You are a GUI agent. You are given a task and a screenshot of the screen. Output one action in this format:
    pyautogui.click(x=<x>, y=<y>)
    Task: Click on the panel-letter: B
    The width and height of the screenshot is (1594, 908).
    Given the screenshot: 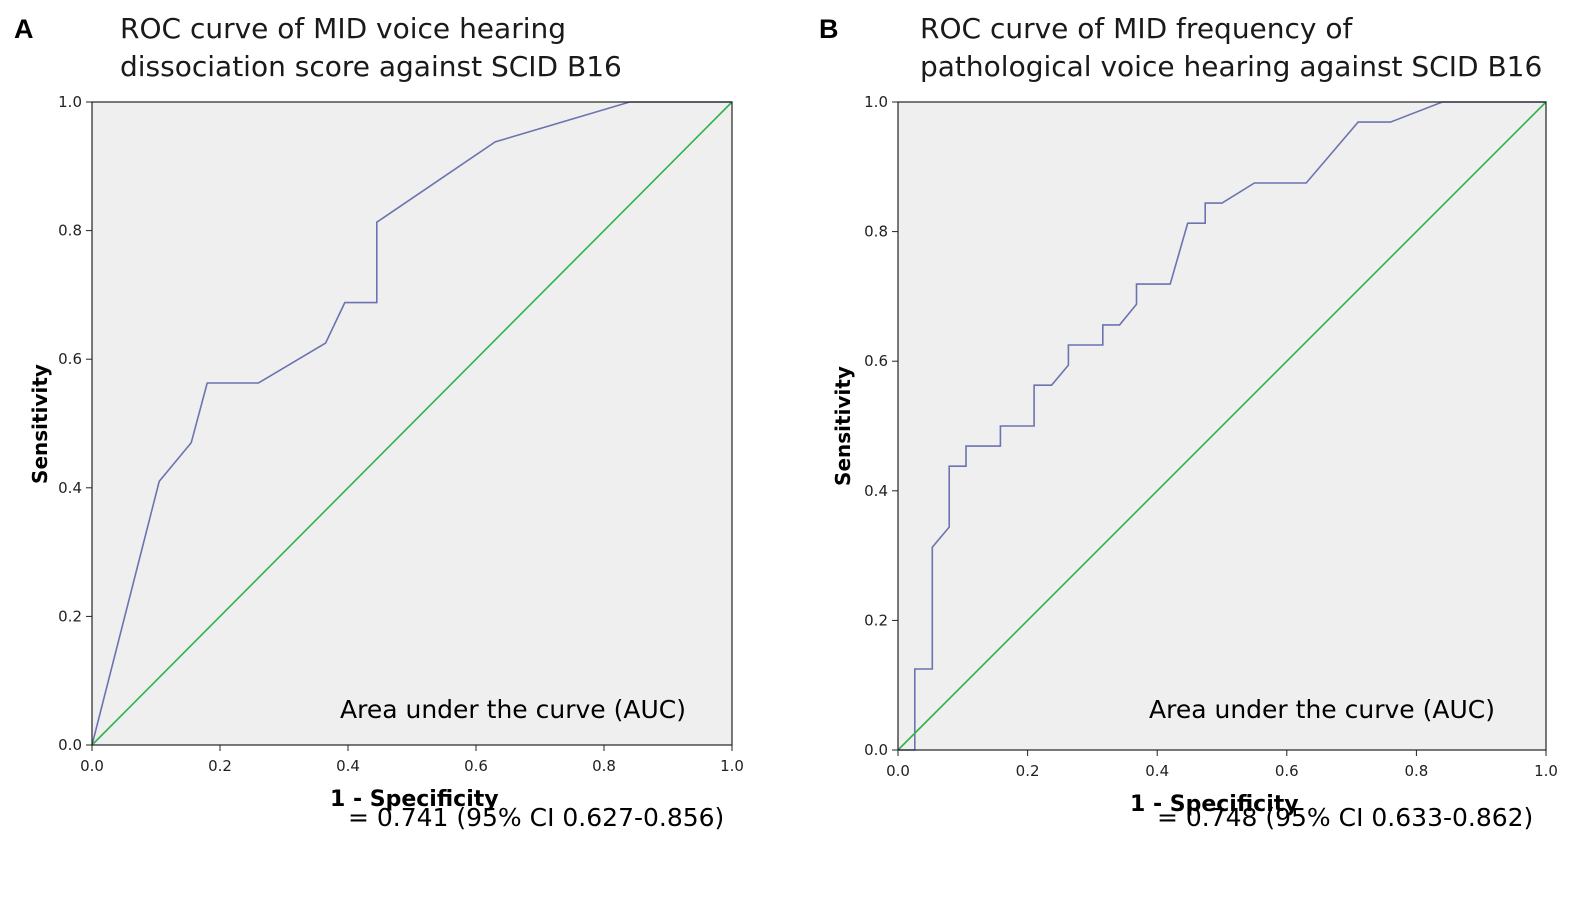 What is the action you would take?
    pyautogui.click(x=829, y=29)
    